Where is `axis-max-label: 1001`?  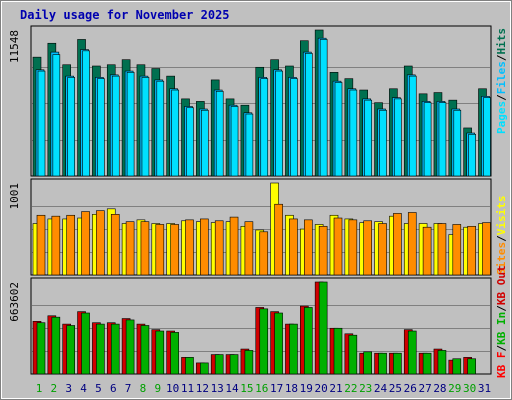 axis-max-label: 1001 is located at coordinates (14, 196).